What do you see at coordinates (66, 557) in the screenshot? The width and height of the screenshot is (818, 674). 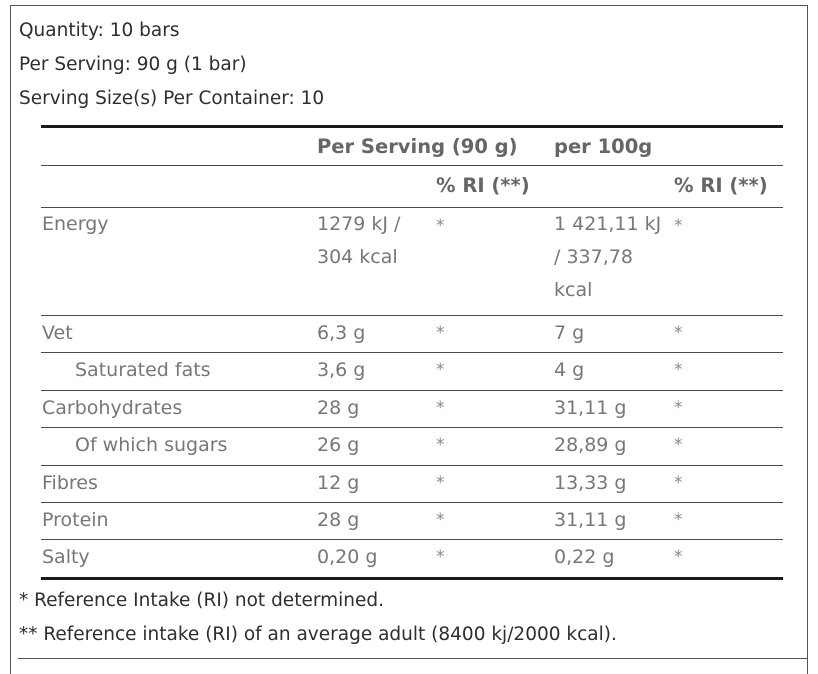 I see `nutrient-name: Salty` at bounding box center [66, 557].